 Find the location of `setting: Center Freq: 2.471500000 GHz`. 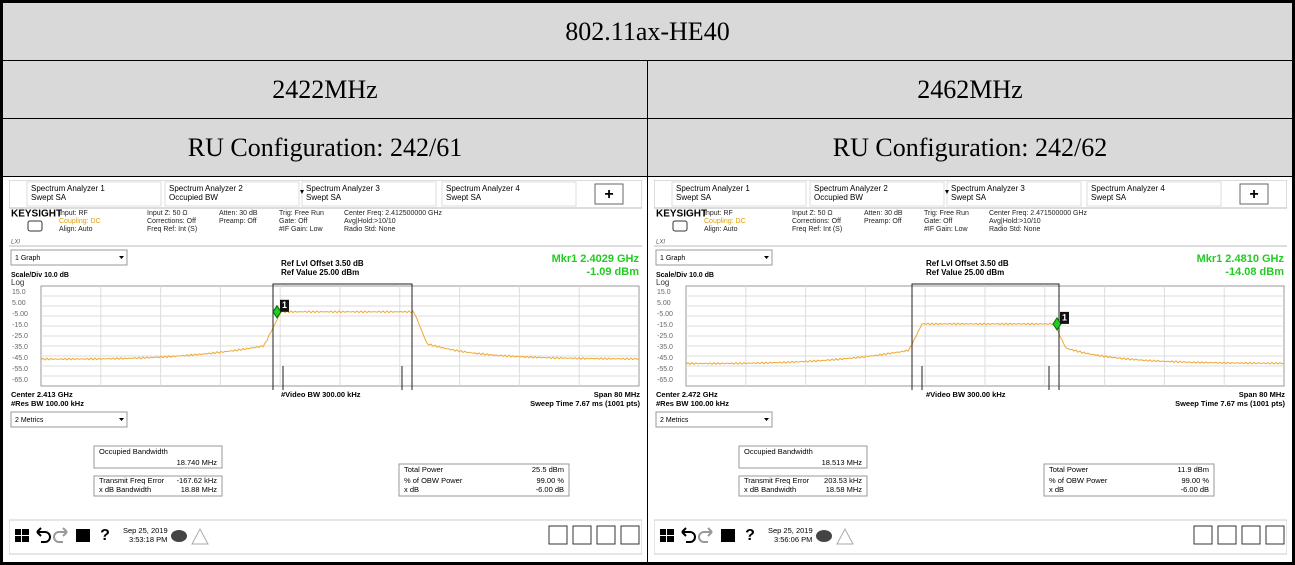

setting: Center Freq: 2.471500000 GHz is located at coordinates (1038, 213).